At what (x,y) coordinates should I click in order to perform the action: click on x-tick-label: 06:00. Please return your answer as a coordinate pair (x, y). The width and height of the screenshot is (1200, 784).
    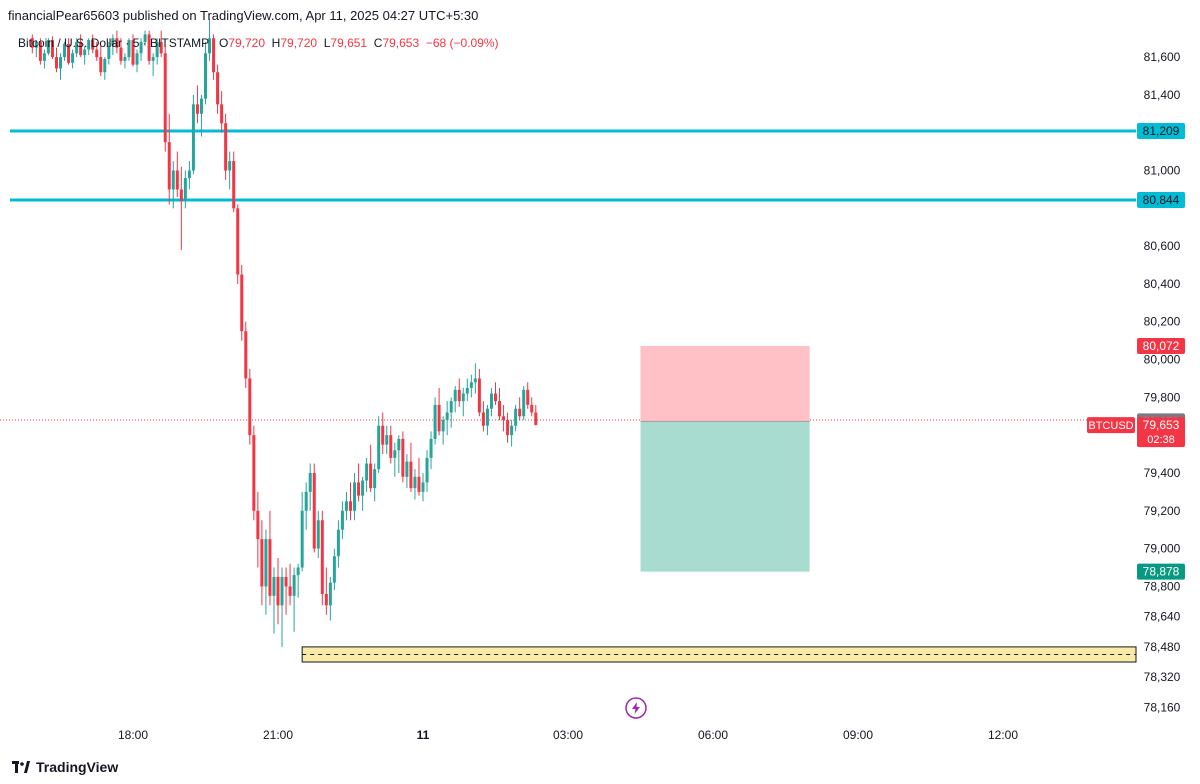
    Looking at the image, I should click on (713, 735).